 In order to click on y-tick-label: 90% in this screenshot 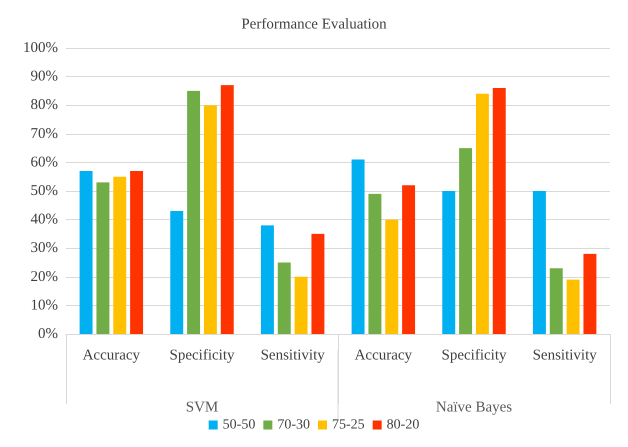, I will do `click(44, 76)`.